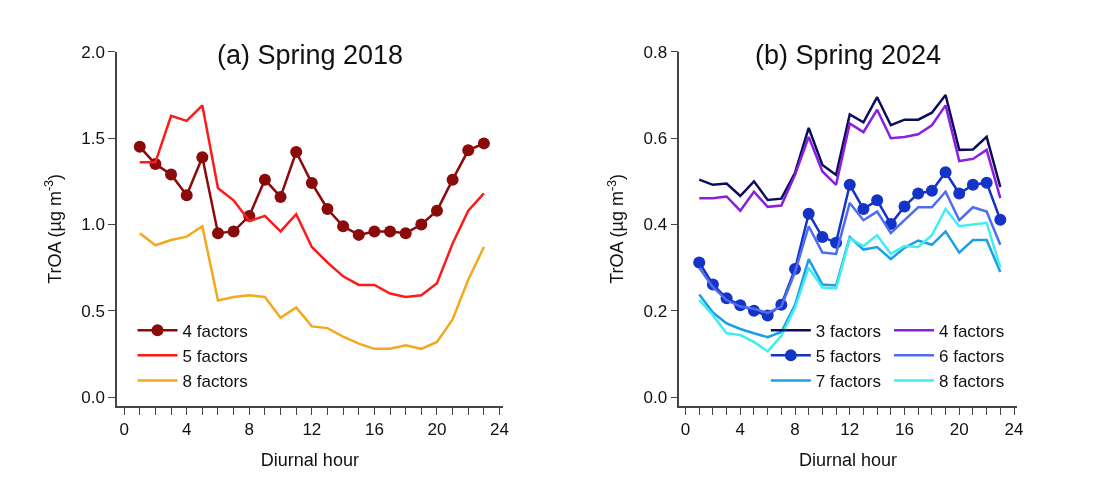  I want to click on y-tick-label: 1.0, so click(93, 225).